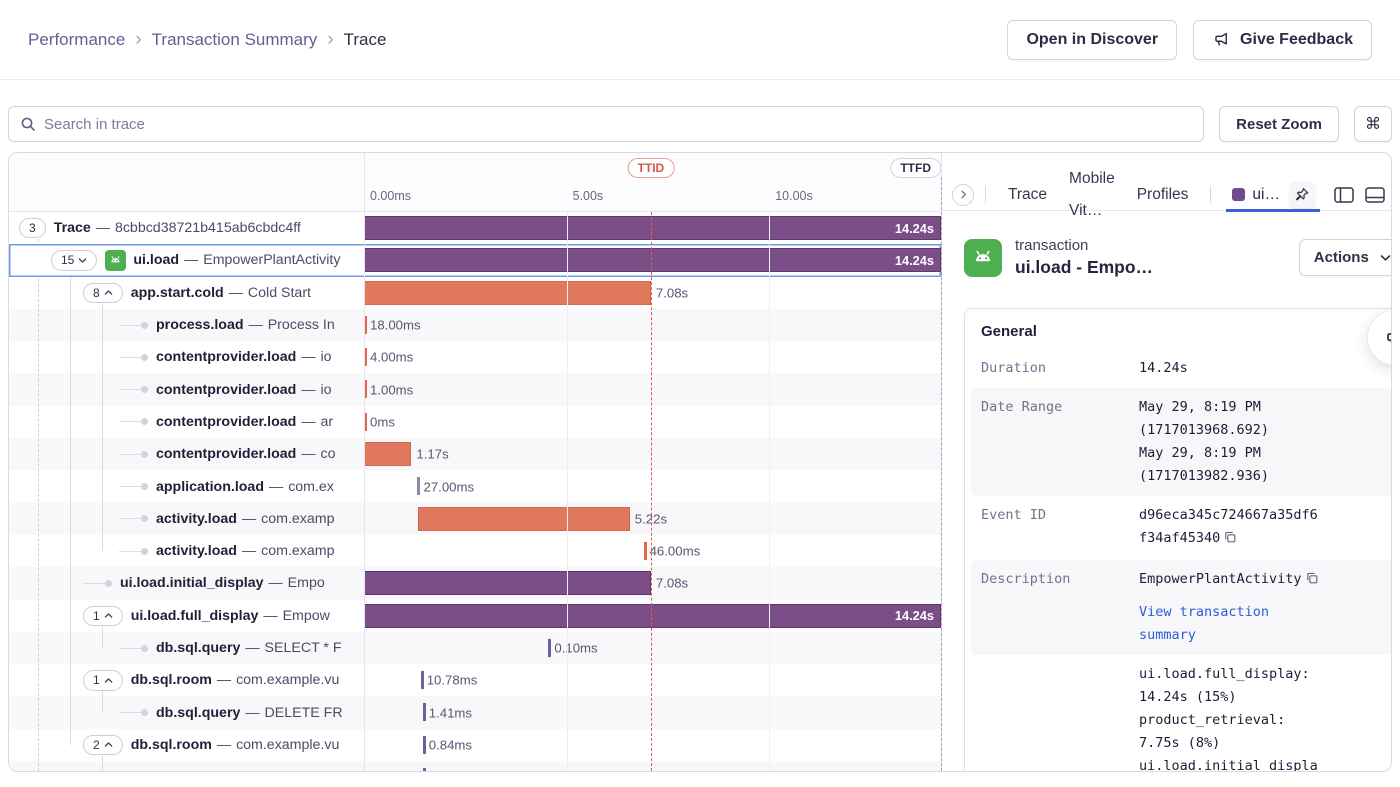  I want to click on span-row: ui.load.initial_display — Empo 7.08s, so click(475, 583).